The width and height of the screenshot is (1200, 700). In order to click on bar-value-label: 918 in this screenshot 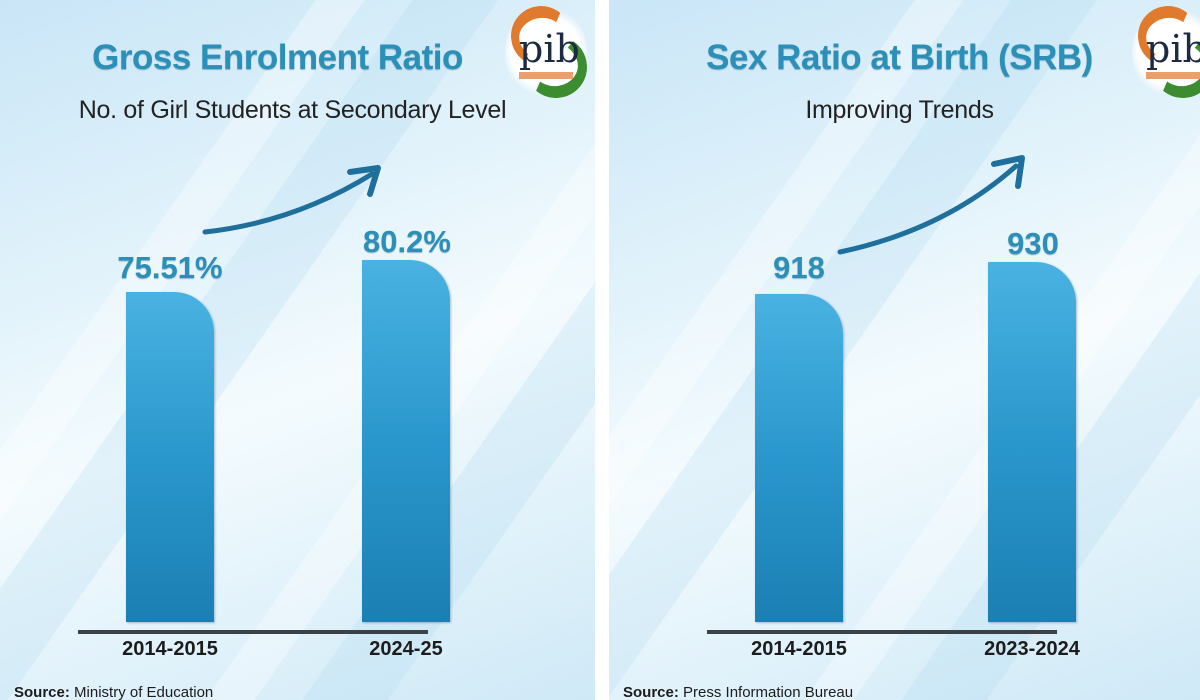, I will do `click(799, 267)`.